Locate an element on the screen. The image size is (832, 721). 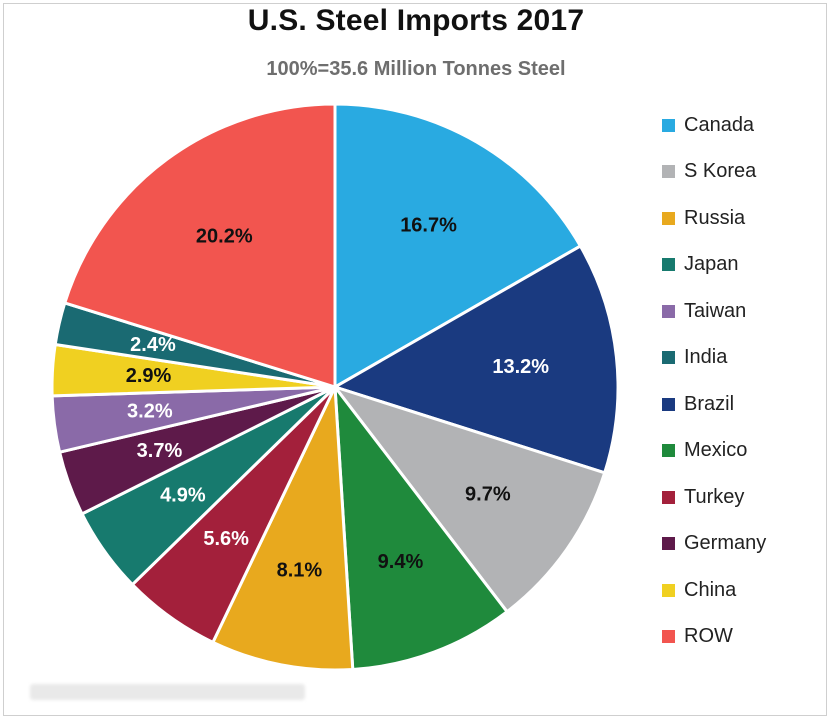
legend-item-india: India is located at coordinates (742, 358).